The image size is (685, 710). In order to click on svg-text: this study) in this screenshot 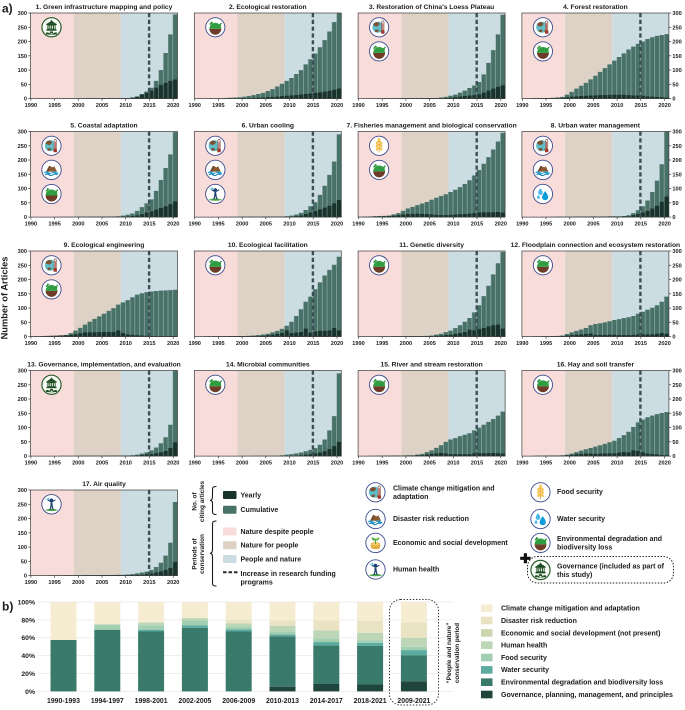, I will do `click(574, 575)`.